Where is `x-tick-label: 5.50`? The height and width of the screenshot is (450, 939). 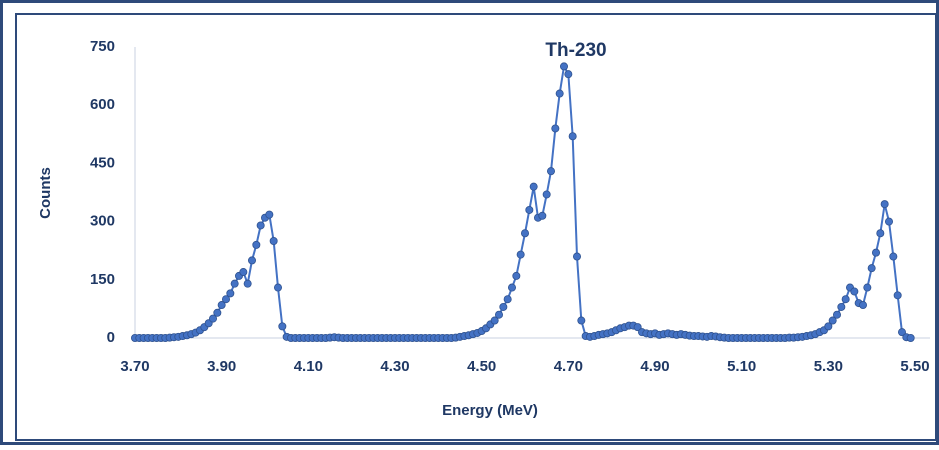
x-tick-label: 5.50 is located at coordinates (914, 366).